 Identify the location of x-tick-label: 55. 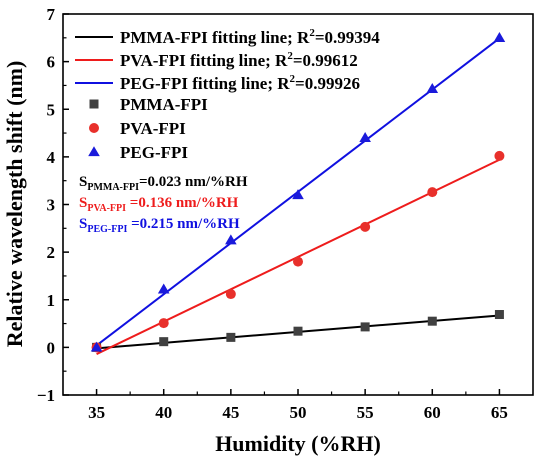
(365, 412).